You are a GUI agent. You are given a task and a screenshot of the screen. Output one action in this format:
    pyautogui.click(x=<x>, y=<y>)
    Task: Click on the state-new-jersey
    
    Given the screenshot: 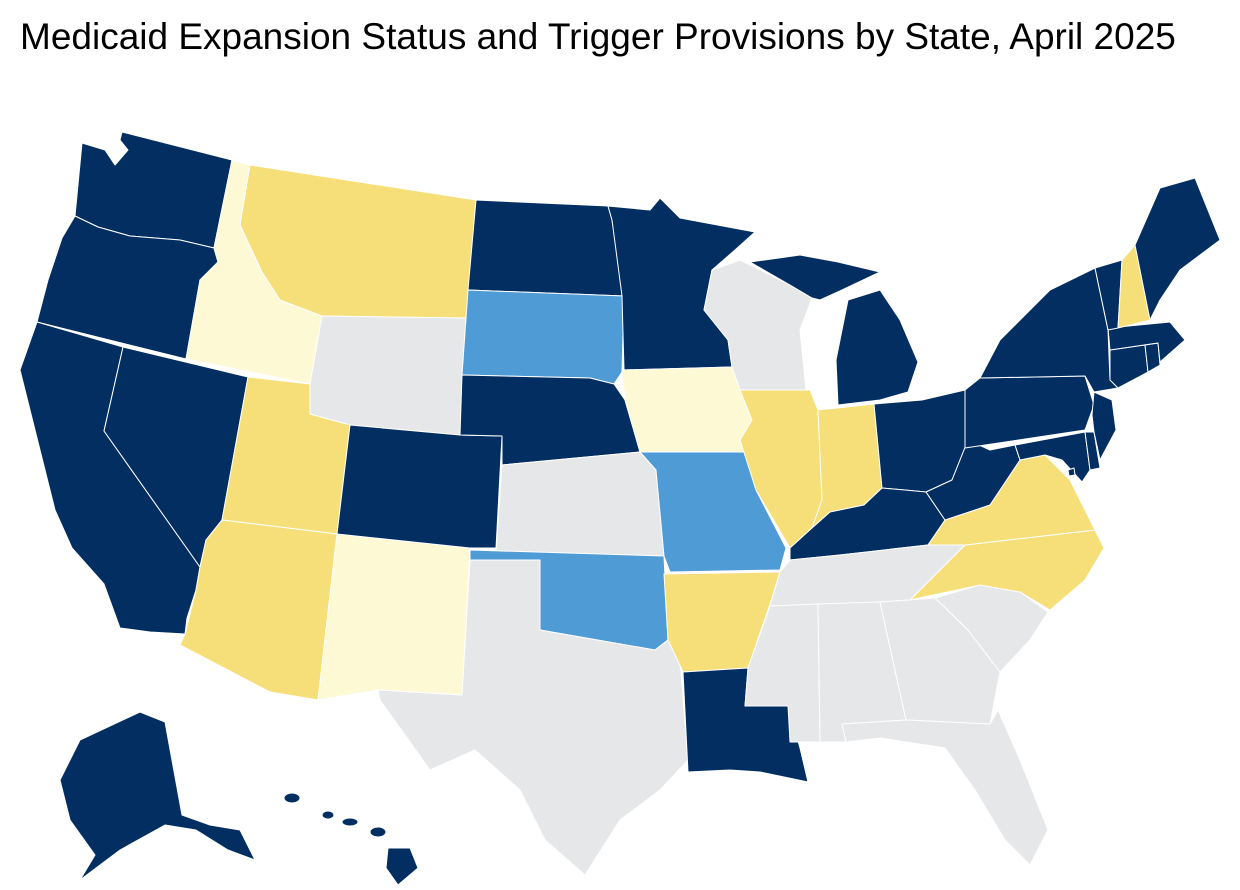 What is the action you would take?
    pyautogui.click(x=1104, y=426)
    